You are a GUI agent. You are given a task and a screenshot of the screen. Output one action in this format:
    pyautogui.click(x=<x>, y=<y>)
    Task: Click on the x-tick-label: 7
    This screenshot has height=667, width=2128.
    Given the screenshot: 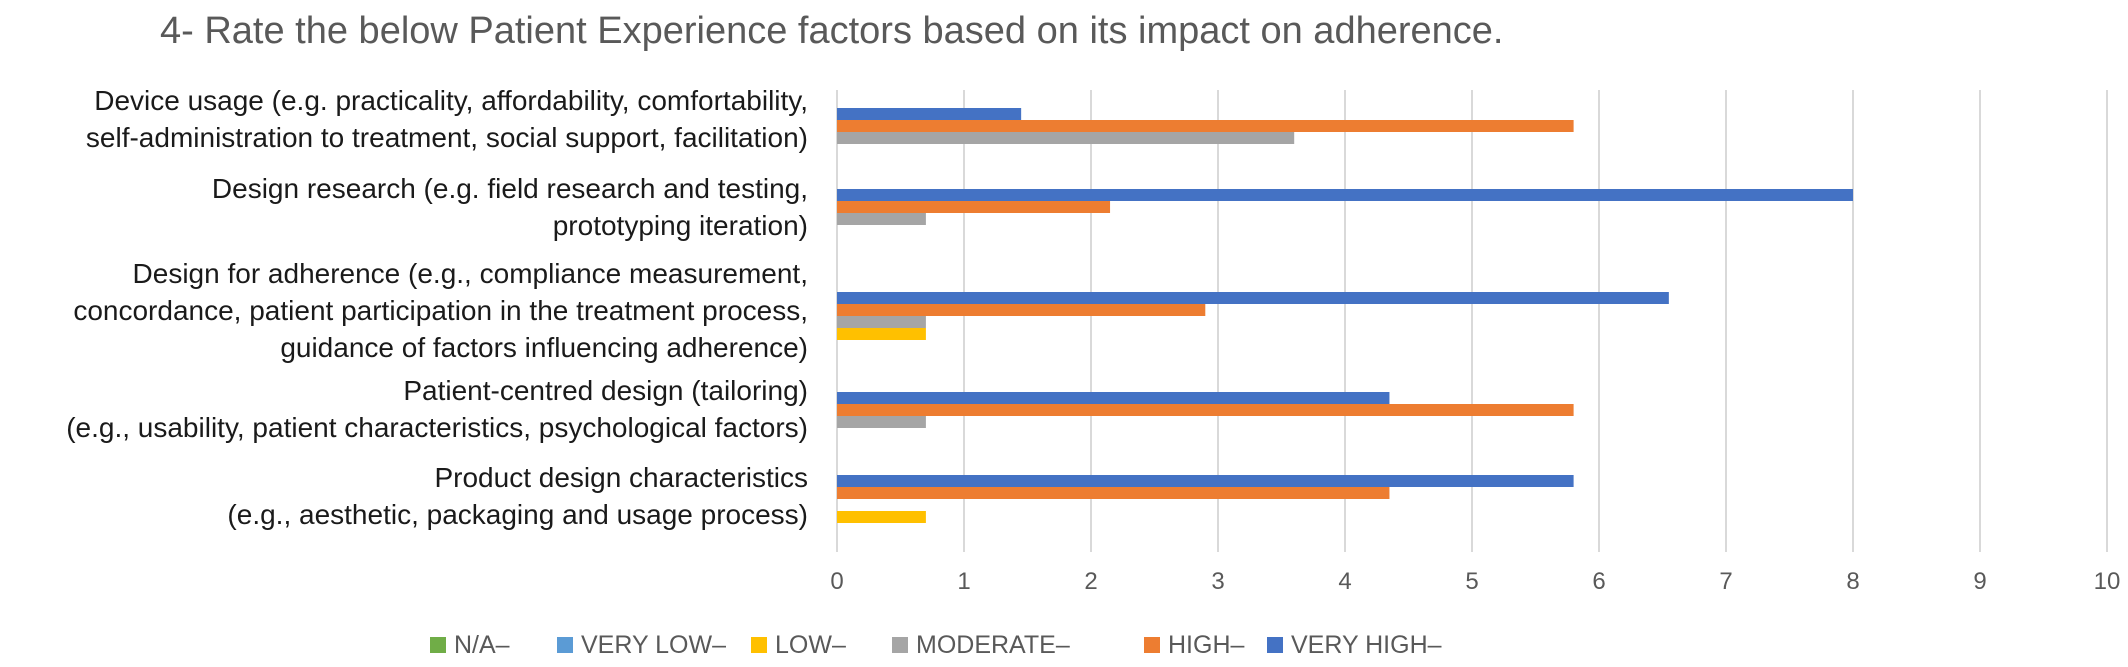 What is the action you would take?
    pyautogui.click(x=1725, y=581)
    